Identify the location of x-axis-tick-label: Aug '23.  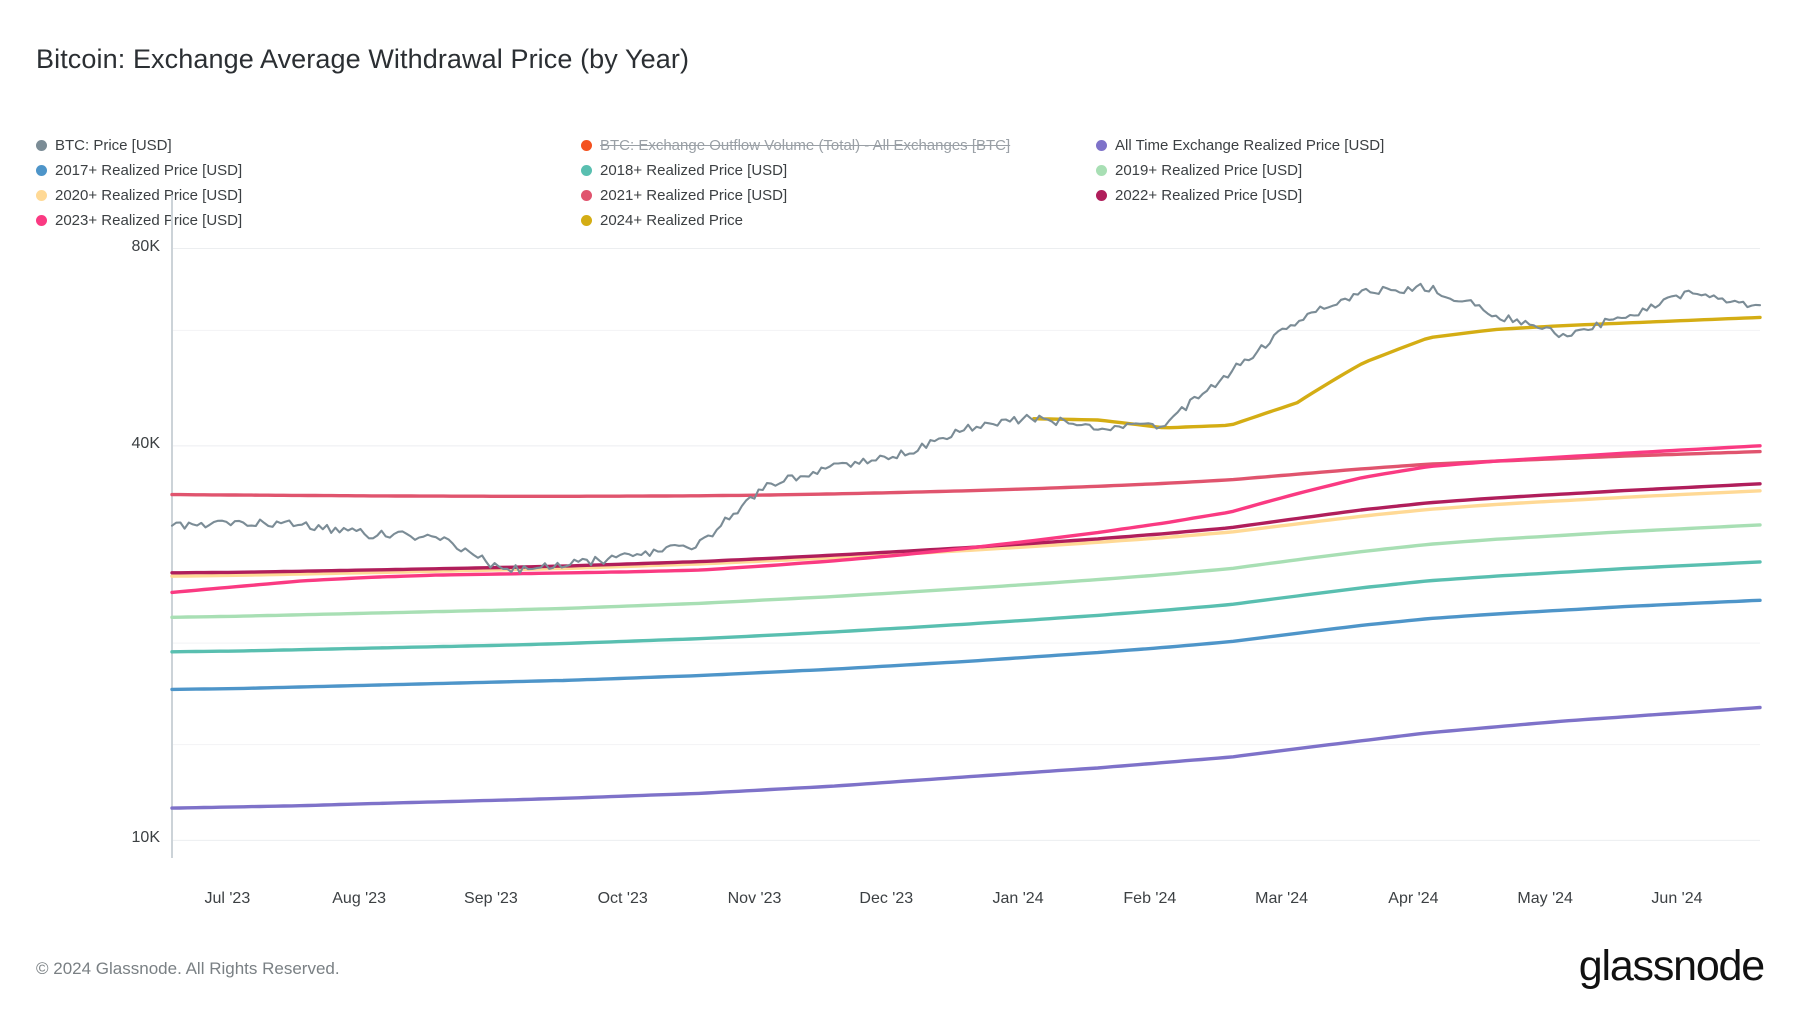
(359, 898).